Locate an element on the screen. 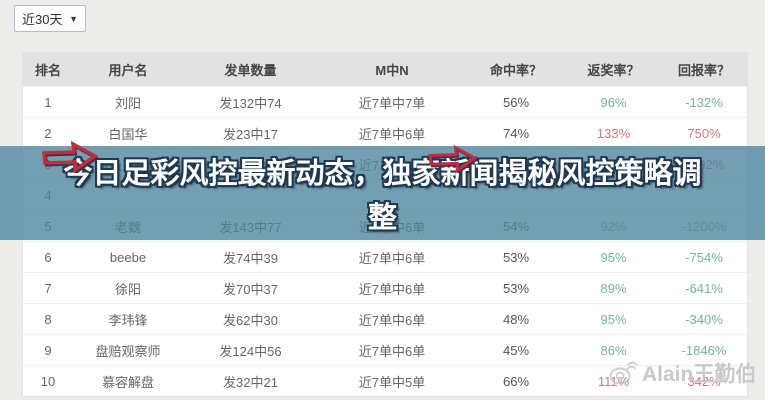  return-cell: 86% is located at coordinates (613, 350).